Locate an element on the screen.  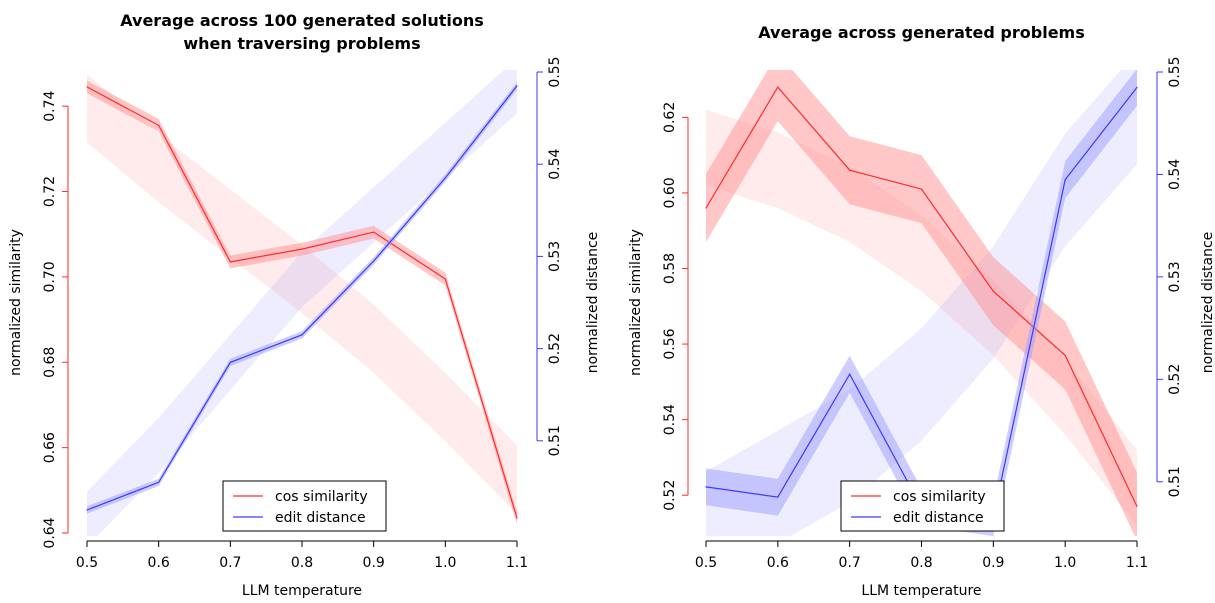
left-tick-label: 0.56 is located at coordinates (670, 343).